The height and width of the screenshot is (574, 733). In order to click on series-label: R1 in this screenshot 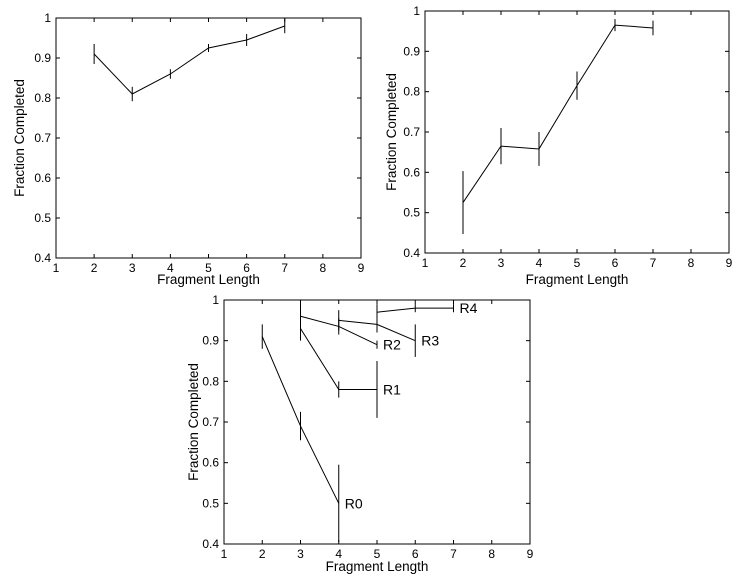, I will do `click(392, 389)`.